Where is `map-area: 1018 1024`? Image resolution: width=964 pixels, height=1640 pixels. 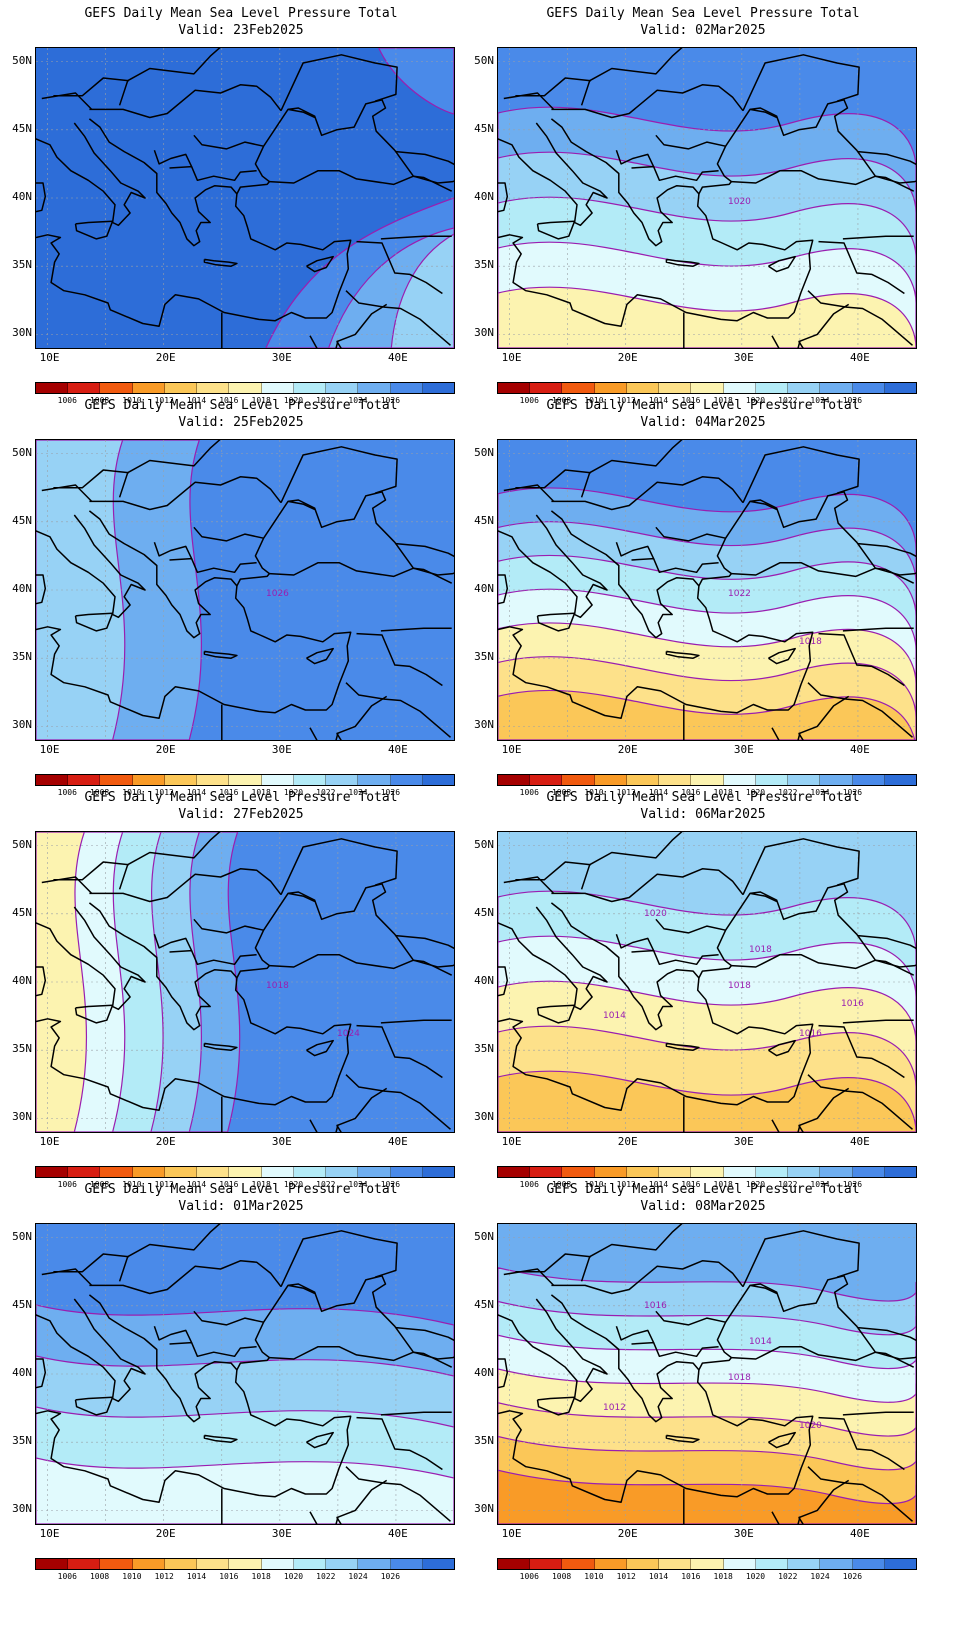
map-area: 1018 1024 is located at coordinates (245, 982).